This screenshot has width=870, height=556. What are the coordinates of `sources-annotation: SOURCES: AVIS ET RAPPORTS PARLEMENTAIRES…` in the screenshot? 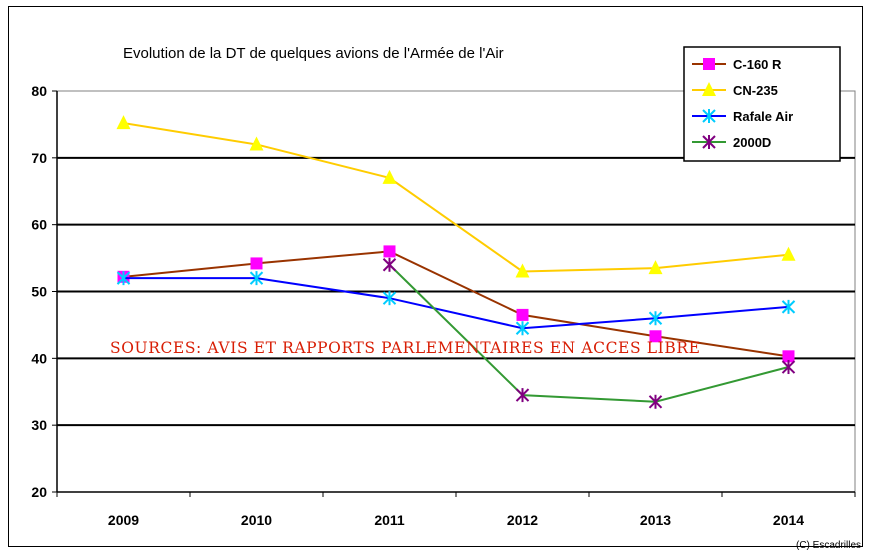 It's located at (405, 348).